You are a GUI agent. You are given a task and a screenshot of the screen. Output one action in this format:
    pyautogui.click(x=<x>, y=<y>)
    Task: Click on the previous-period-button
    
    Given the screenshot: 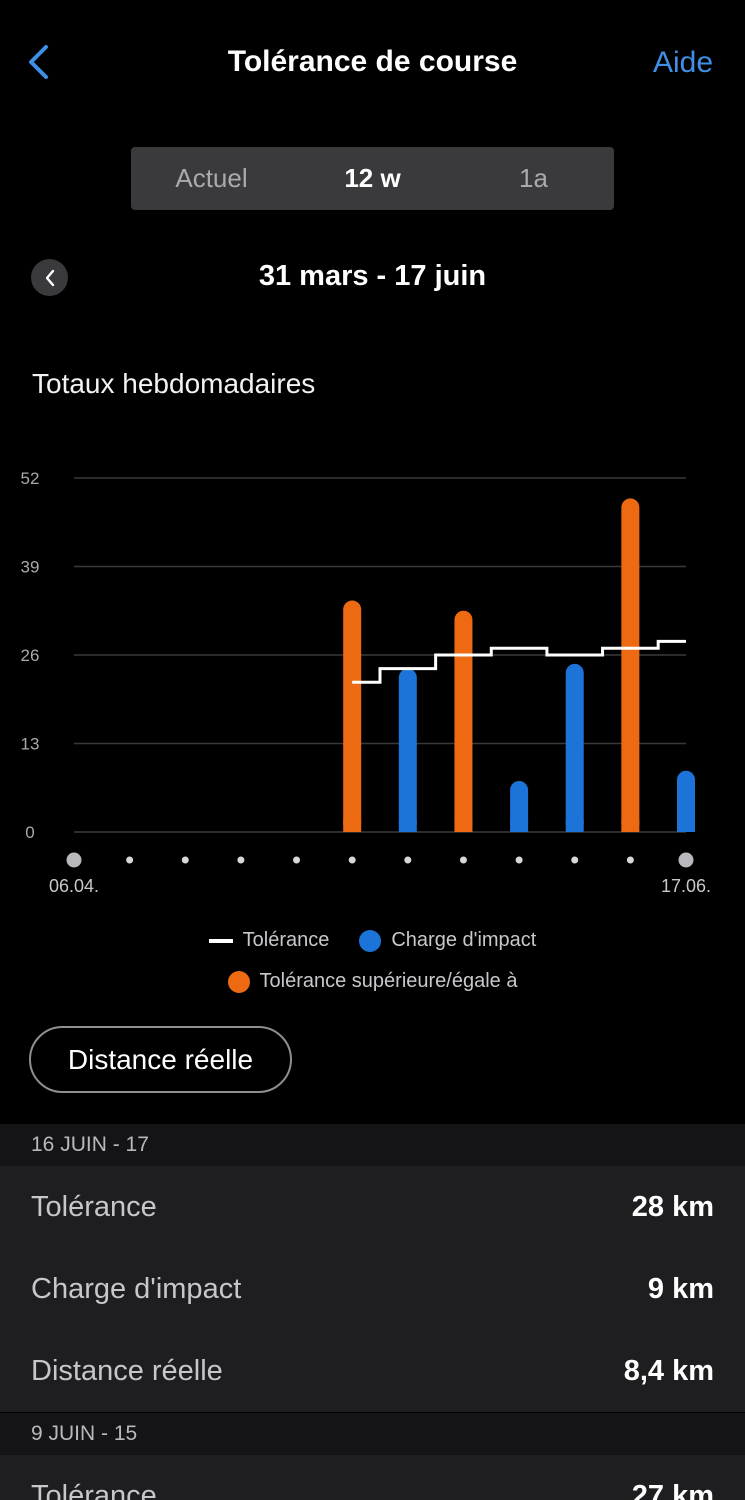 What is the action you would take?
    pyautogui.click(x=49, y=277)
    